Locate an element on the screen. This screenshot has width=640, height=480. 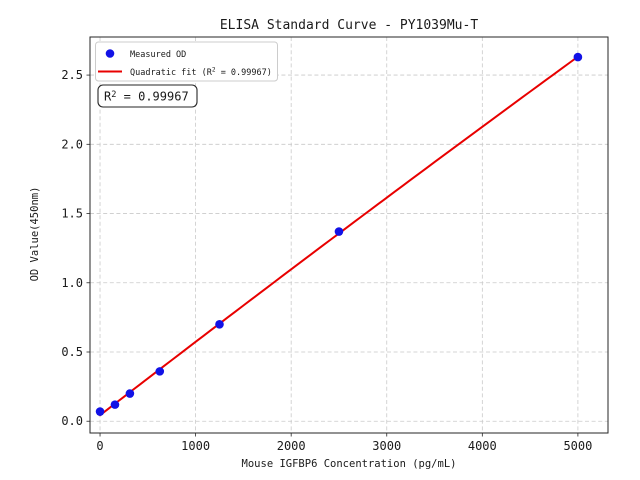
x-tick-label: 3000 is located at coordinates (386, 446).